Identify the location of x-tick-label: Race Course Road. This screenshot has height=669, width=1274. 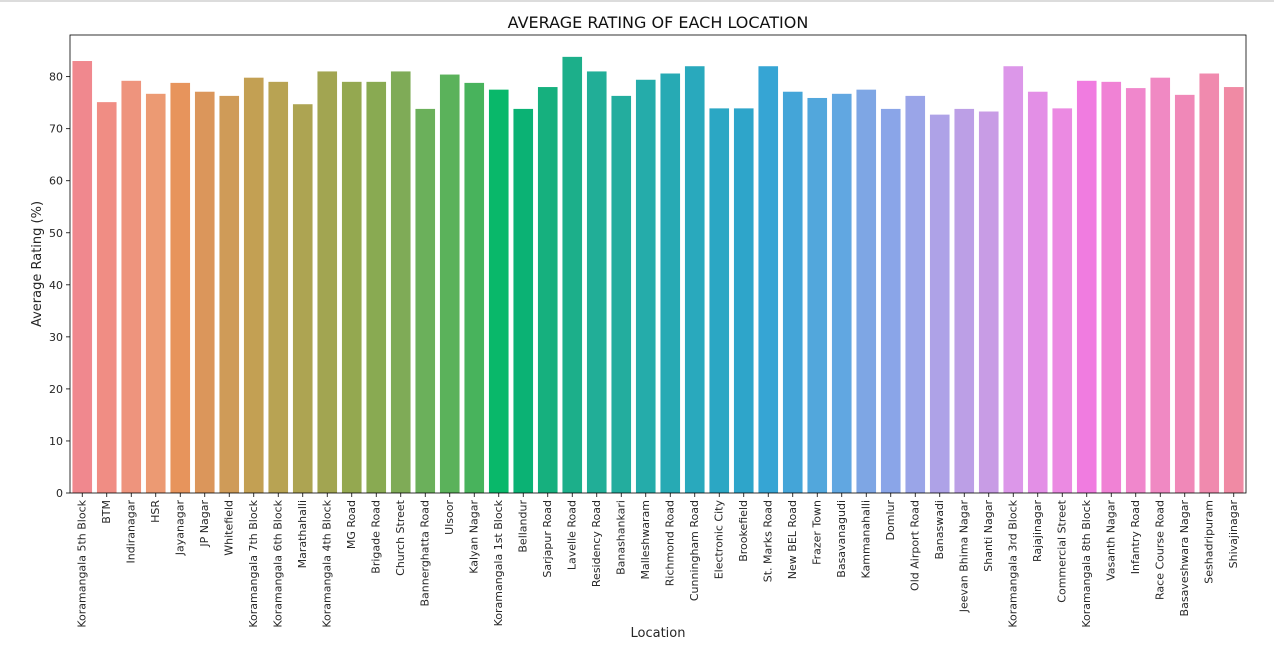
(1159, 550).